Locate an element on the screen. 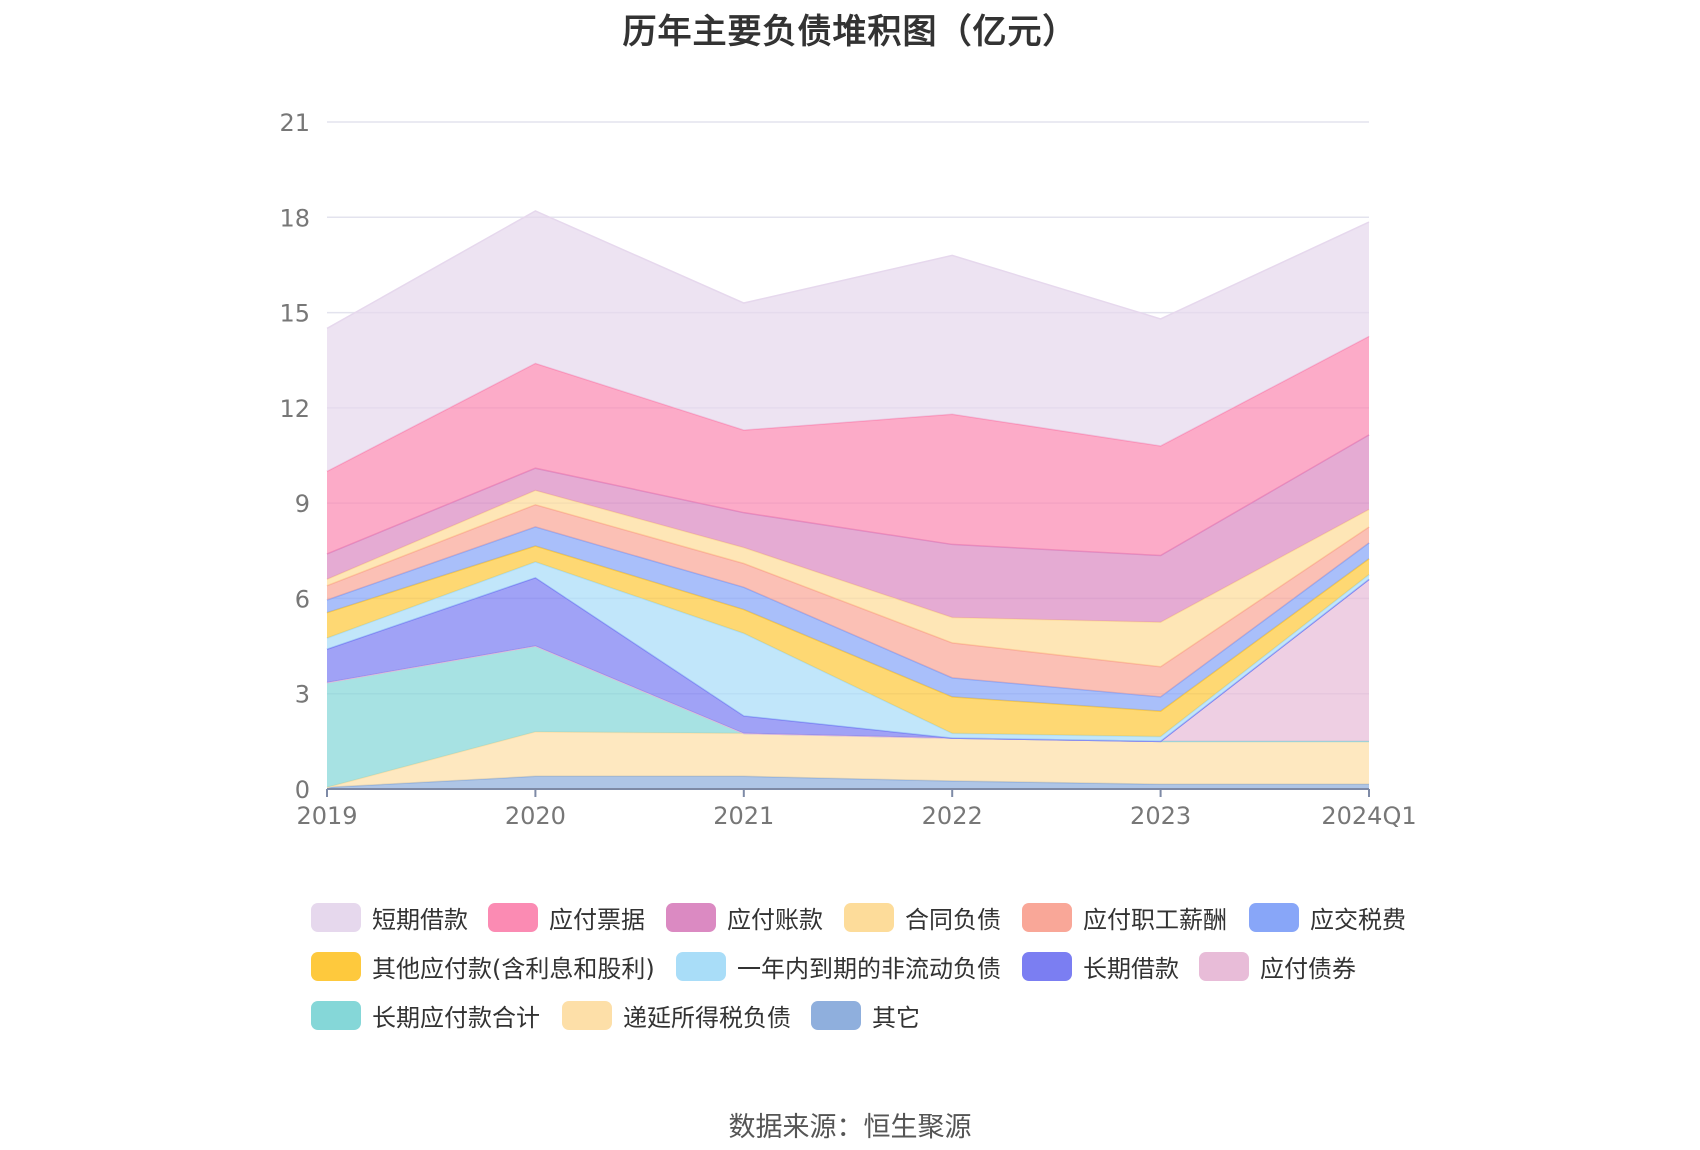  legend-label: 应交税费 is located at coordinates (1358, 920).